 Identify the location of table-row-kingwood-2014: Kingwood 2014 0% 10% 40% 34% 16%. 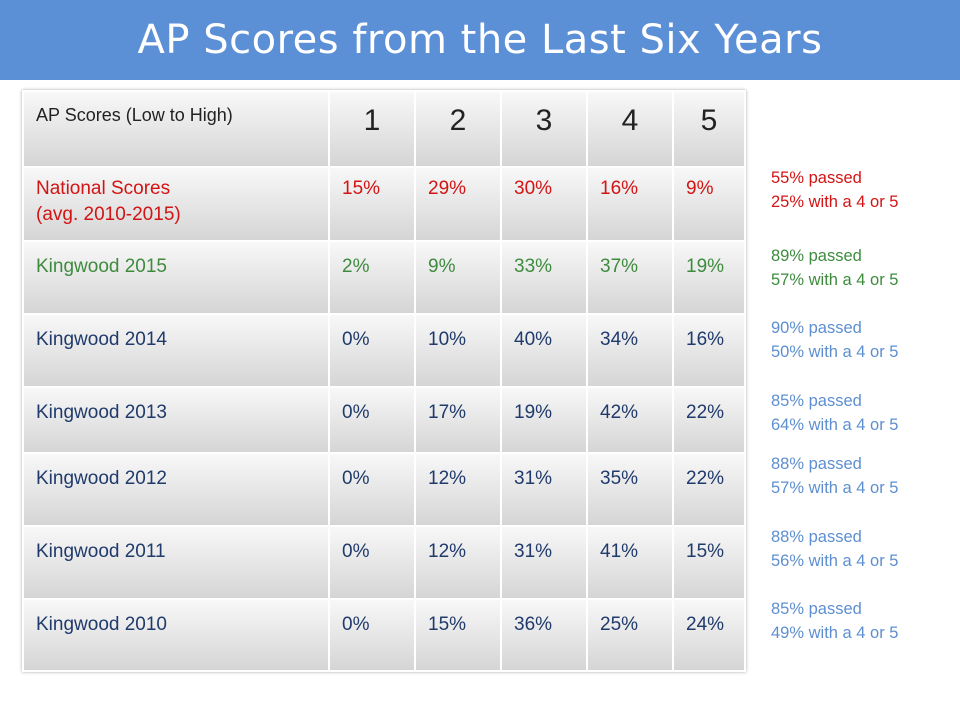
(384, 350).